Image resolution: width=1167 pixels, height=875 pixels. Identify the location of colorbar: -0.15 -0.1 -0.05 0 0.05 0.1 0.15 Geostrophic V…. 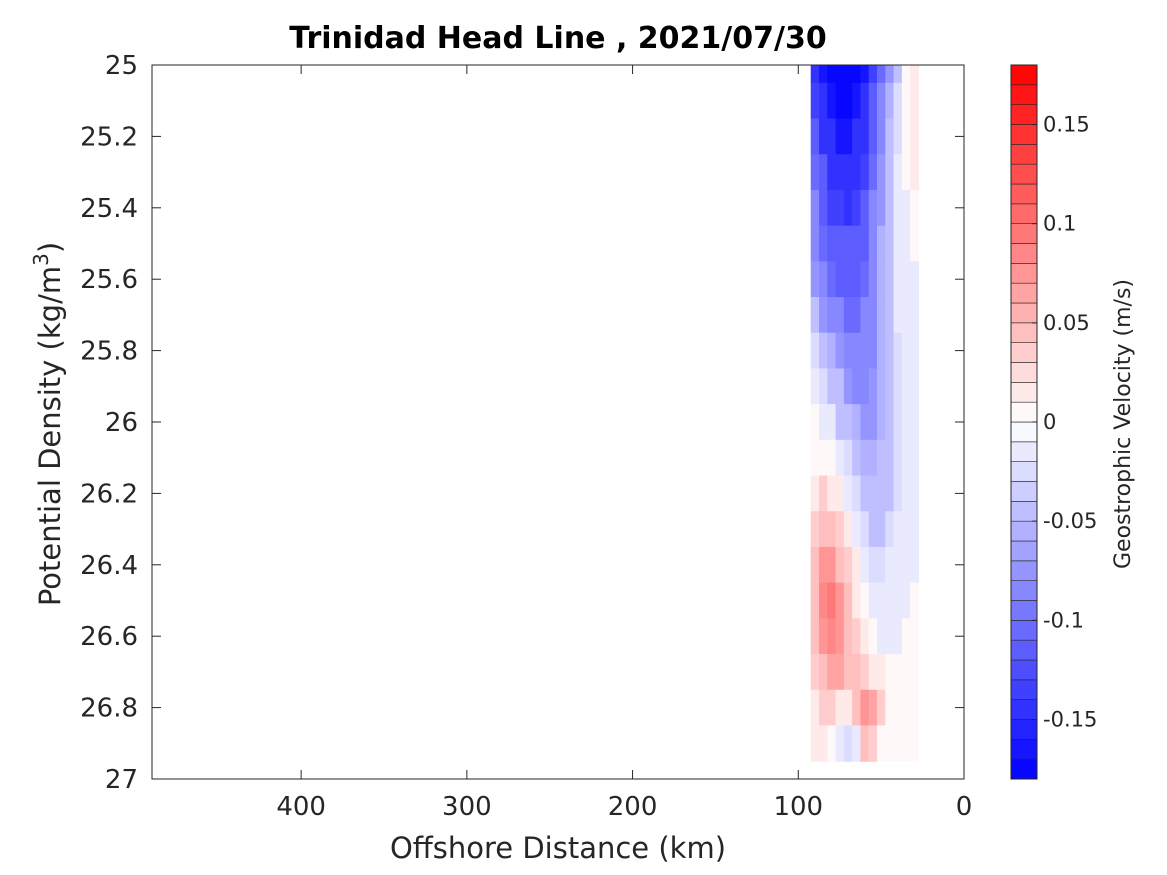
(1073, 422).